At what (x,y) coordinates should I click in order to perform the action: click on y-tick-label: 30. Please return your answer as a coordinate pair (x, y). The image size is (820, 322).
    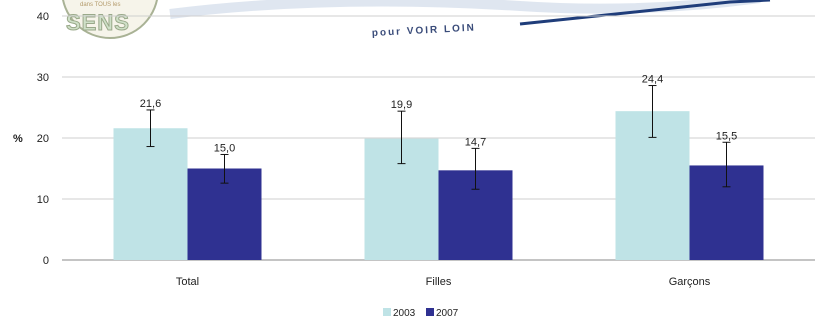
    Looking at the image, I should click on (43, 78).